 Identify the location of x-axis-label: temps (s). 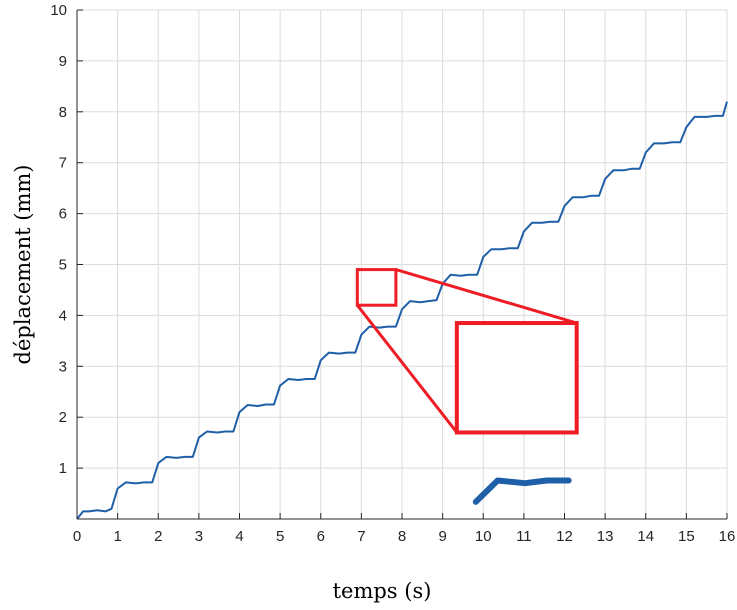
(382, 591).